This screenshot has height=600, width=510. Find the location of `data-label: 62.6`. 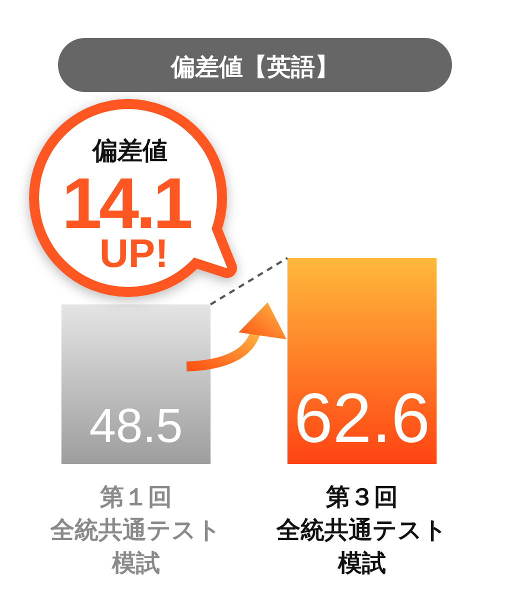

data-label: 62.6 is located at coordinates (362, 418).